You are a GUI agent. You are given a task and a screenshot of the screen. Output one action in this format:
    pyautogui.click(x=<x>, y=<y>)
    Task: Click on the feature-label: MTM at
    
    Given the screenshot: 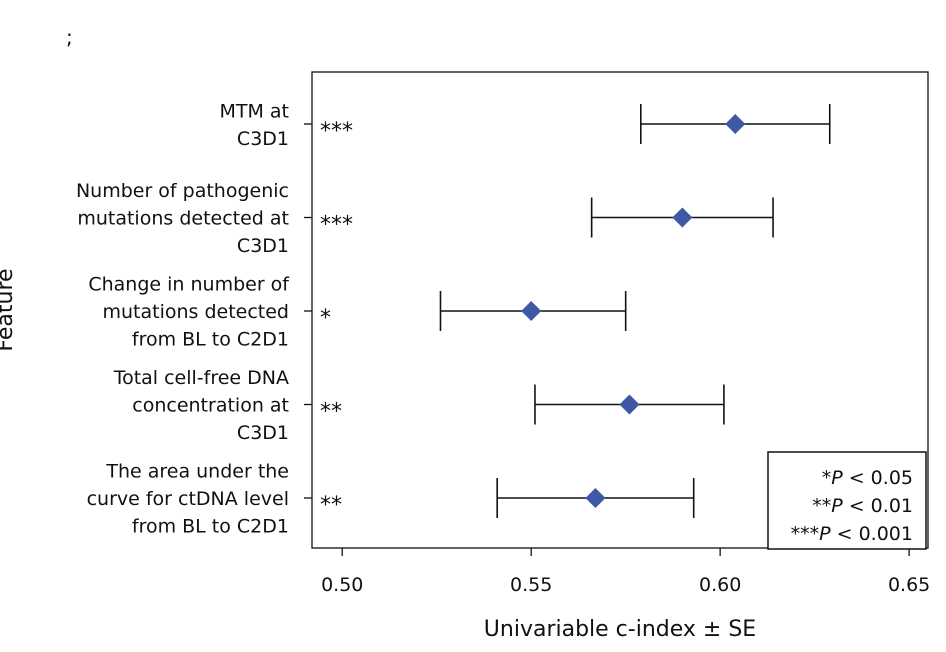 What is the action you would take?
    pyautogui.click(x=254, y=111)
    